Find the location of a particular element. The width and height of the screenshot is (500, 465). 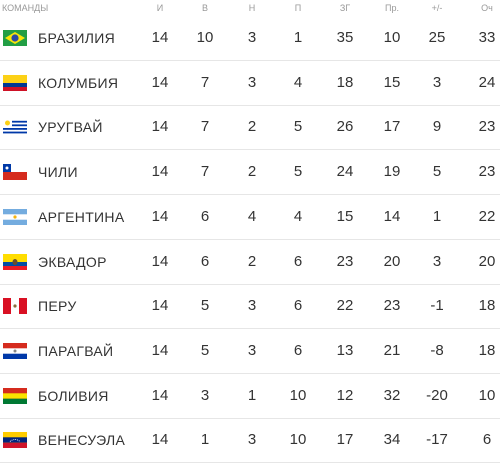

team-name: БРАЗИЛИЯ is located at coordinates (77, 38).